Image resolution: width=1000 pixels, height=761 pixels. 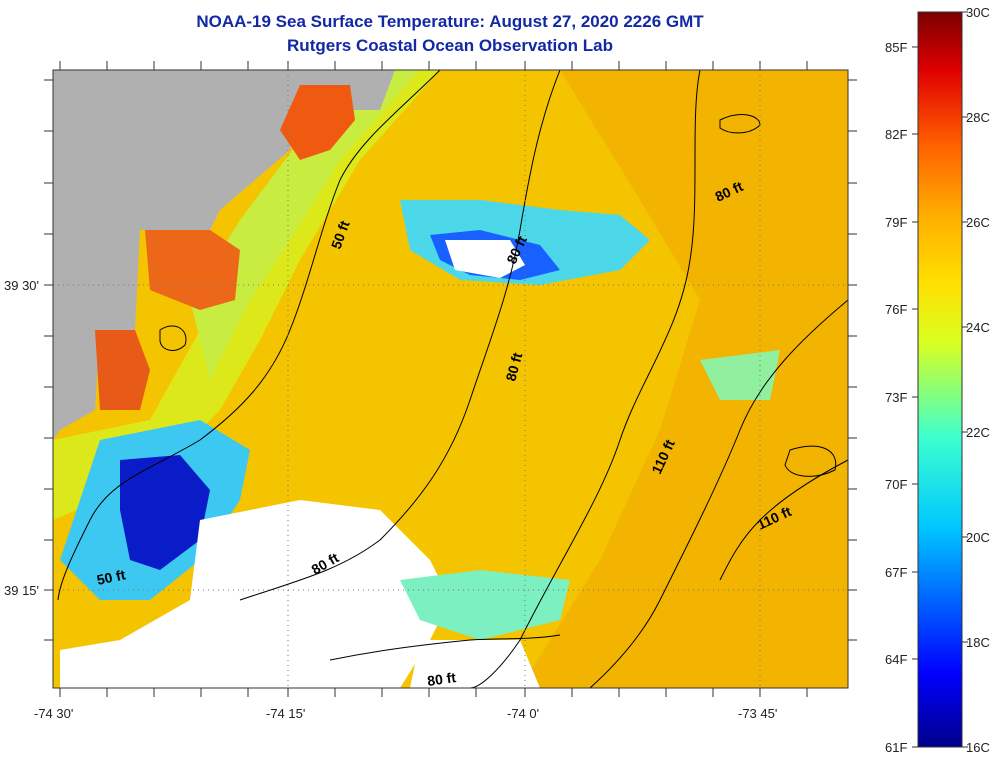 I want to click on lon-label: -74 15', so click(x=285, y=713).